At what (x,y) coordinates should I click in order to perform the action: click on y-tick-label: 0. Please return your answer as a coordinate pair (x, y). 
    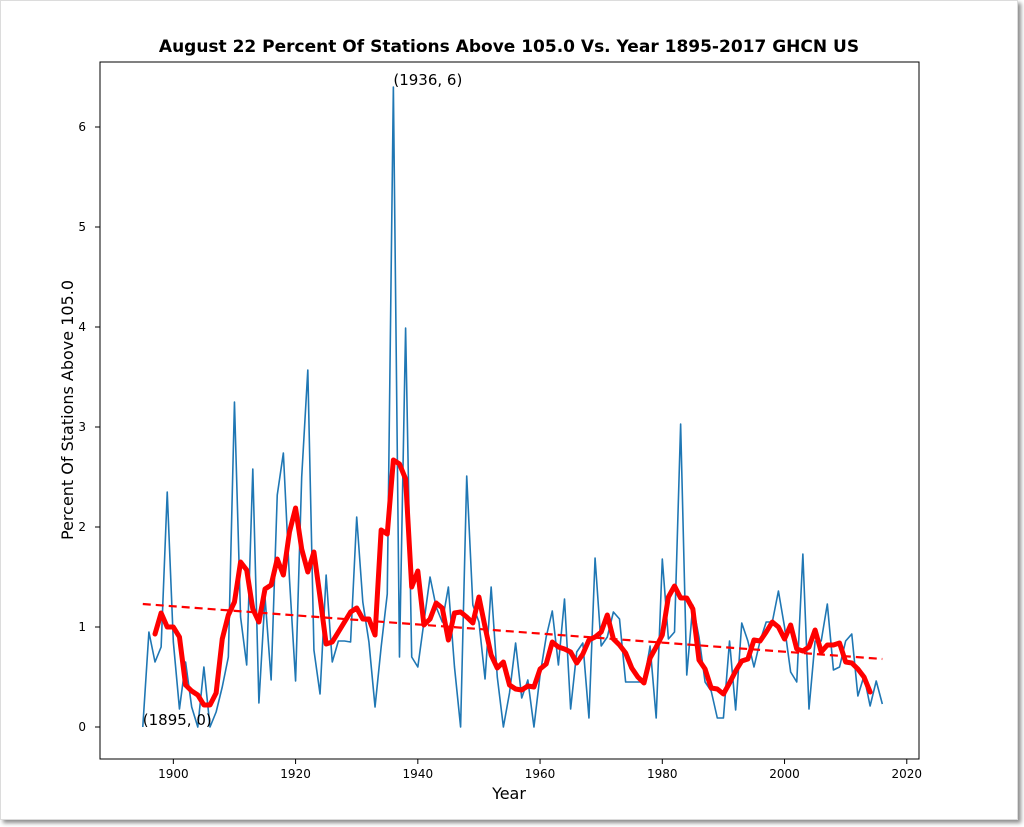
    Looking at the image, I should click on (82, 727).